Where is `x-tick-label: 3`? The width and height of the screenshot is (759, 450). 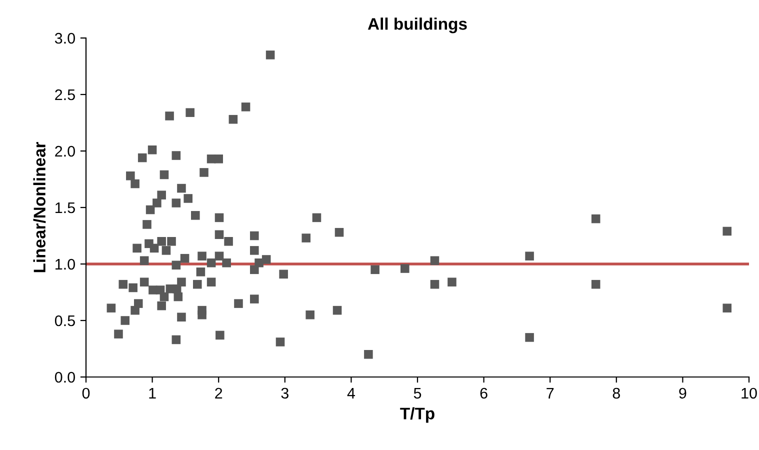 x-tick-label: 3 is located at coordinates (284, 393).